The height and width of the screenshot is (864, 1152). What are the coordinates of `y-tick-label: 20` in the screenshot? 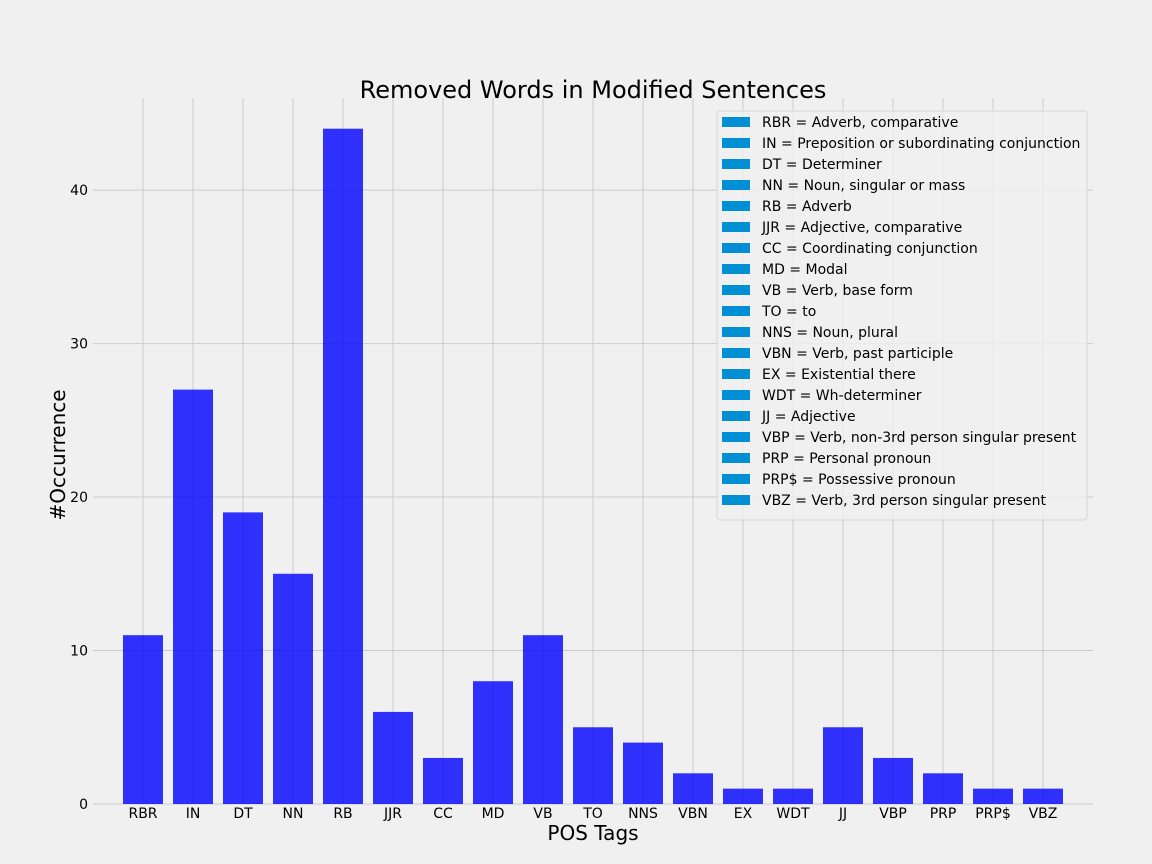 It's located at (79, 498).